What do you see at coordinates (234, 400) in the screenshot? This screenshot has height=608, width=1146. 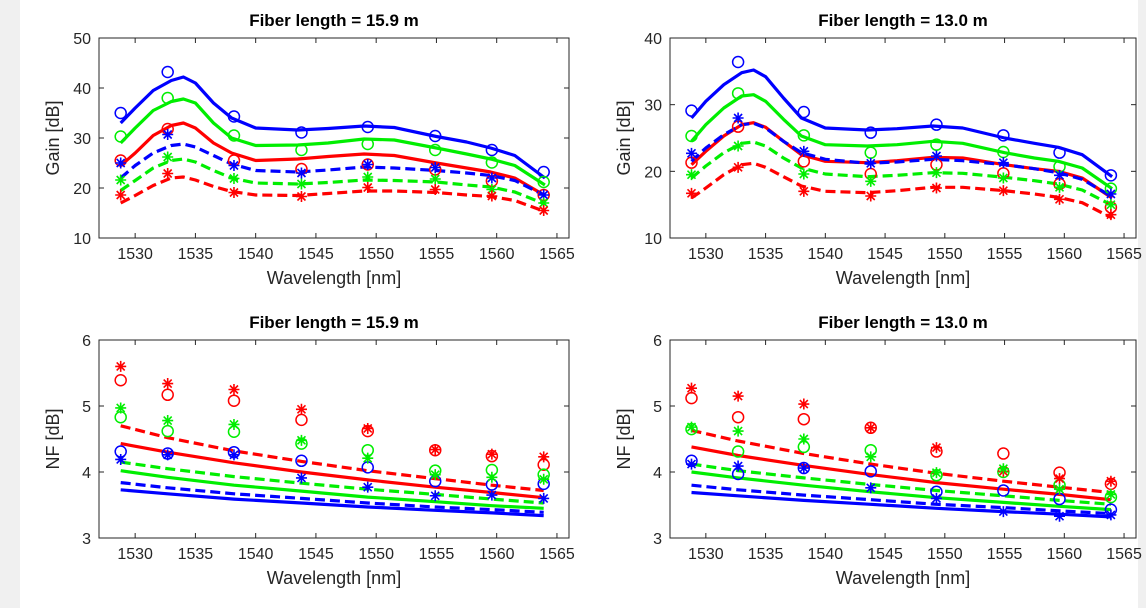 I see `chart-3-circle-marker` at bounding box center [234, 400].